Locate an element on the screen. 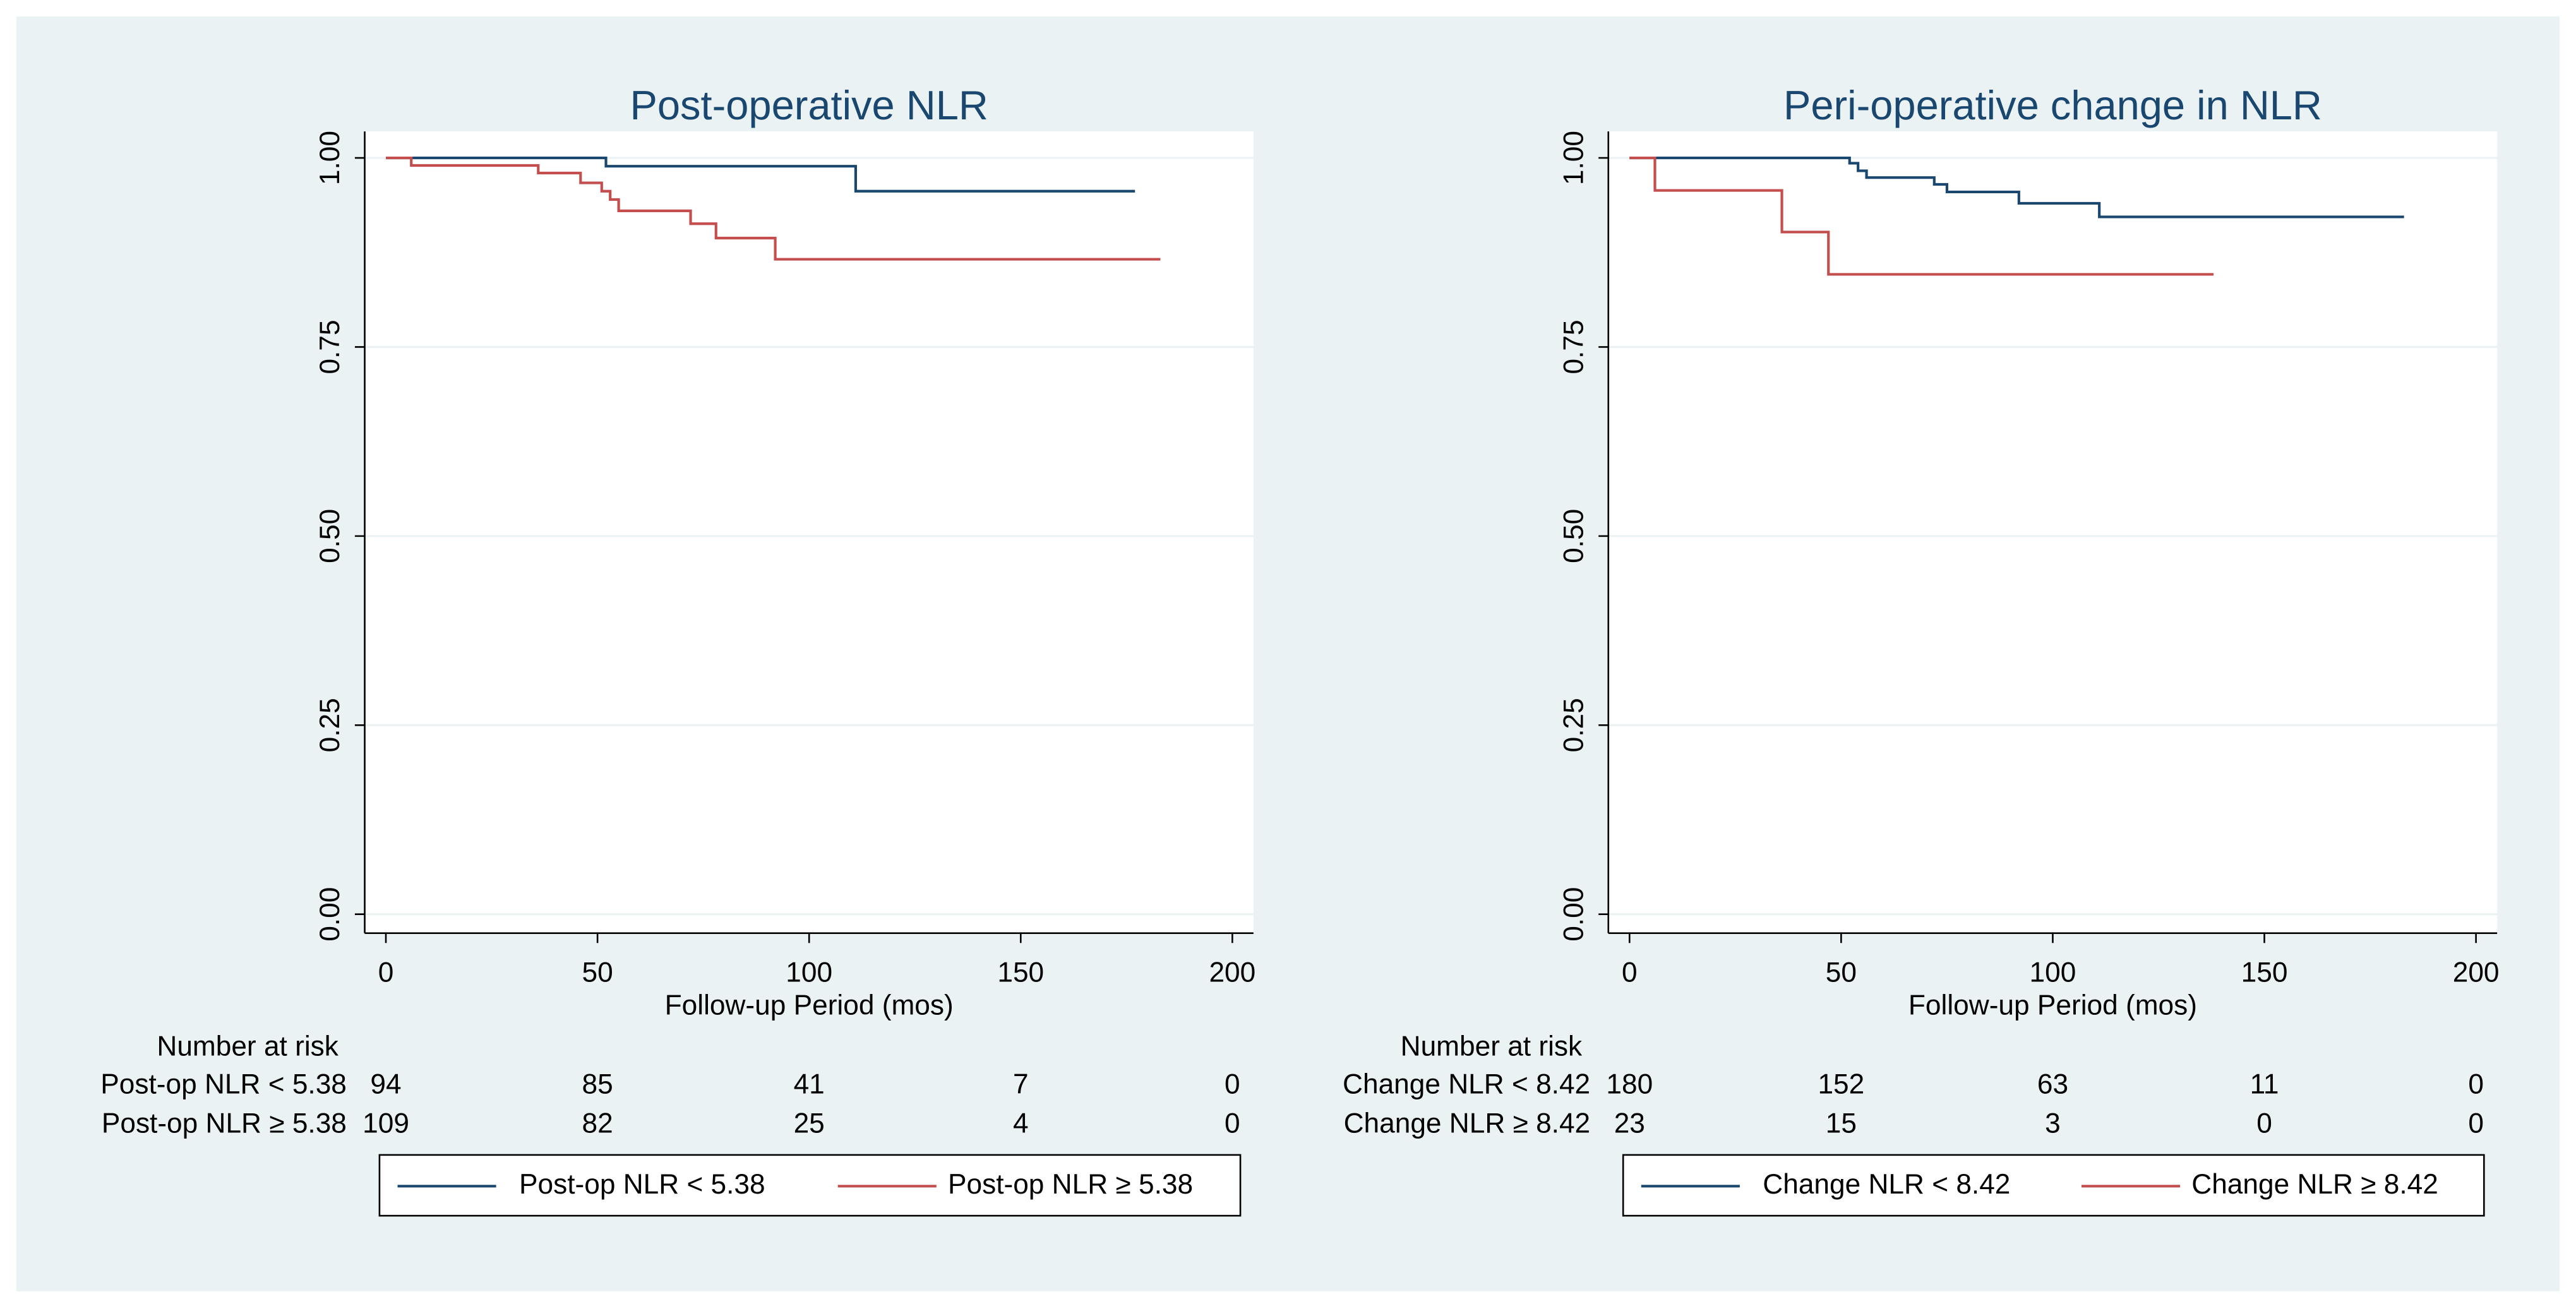  risk-count: 23 is located at coordinates (1629, 1123).